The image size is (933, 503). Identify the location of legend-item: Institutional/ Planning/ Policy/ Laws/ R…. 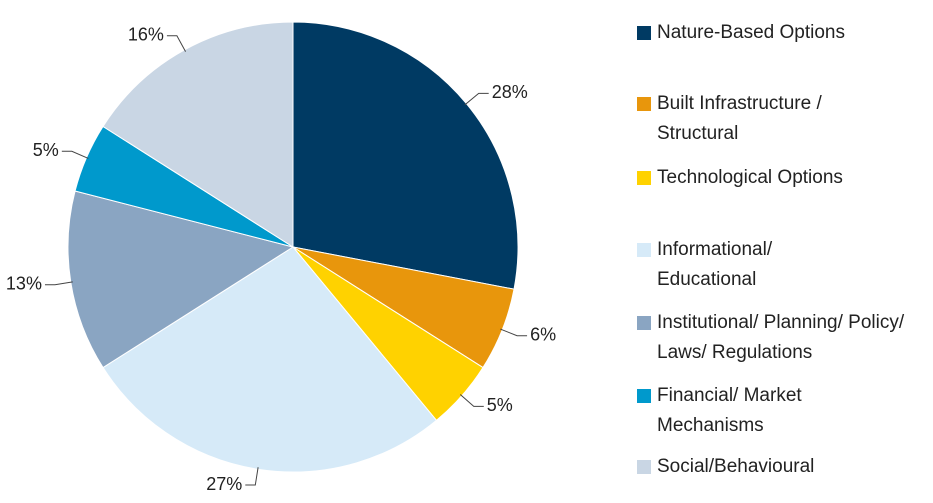
(785, 338).